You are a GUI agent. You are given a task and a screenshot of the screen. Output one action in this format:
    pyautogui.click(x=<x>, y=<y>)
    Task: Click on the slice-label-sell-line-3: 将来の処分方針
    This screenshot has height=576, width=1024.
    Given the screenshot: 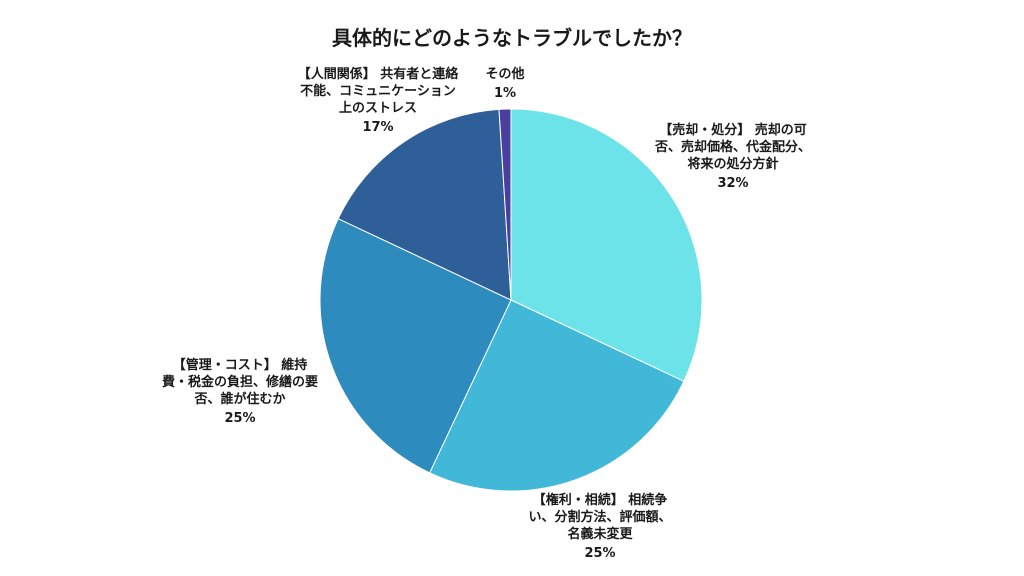 What is the action you would take?
    pyautogui.click(x=733, y=164)
    